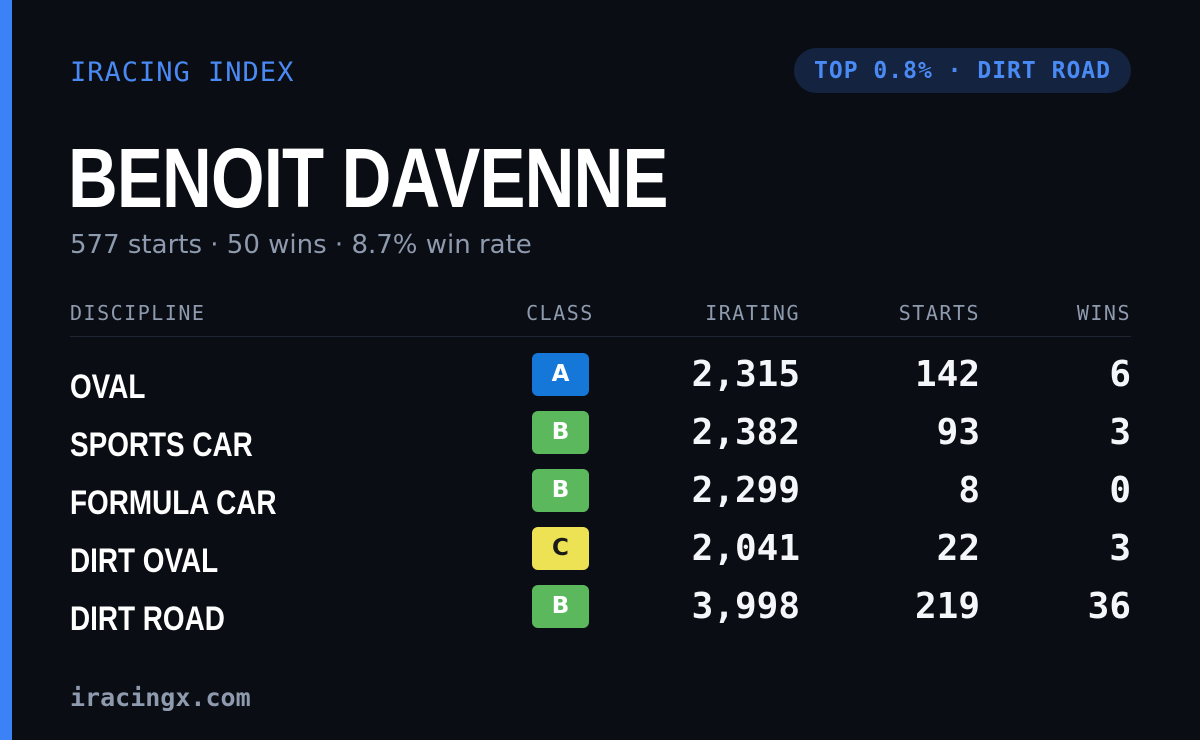 The width and height of the screenshot is (1200, 740). What do you see at coordinates (745, 432) in the screenshot?
I see `irating-value: 2,382` at bounding box center [745, 432].